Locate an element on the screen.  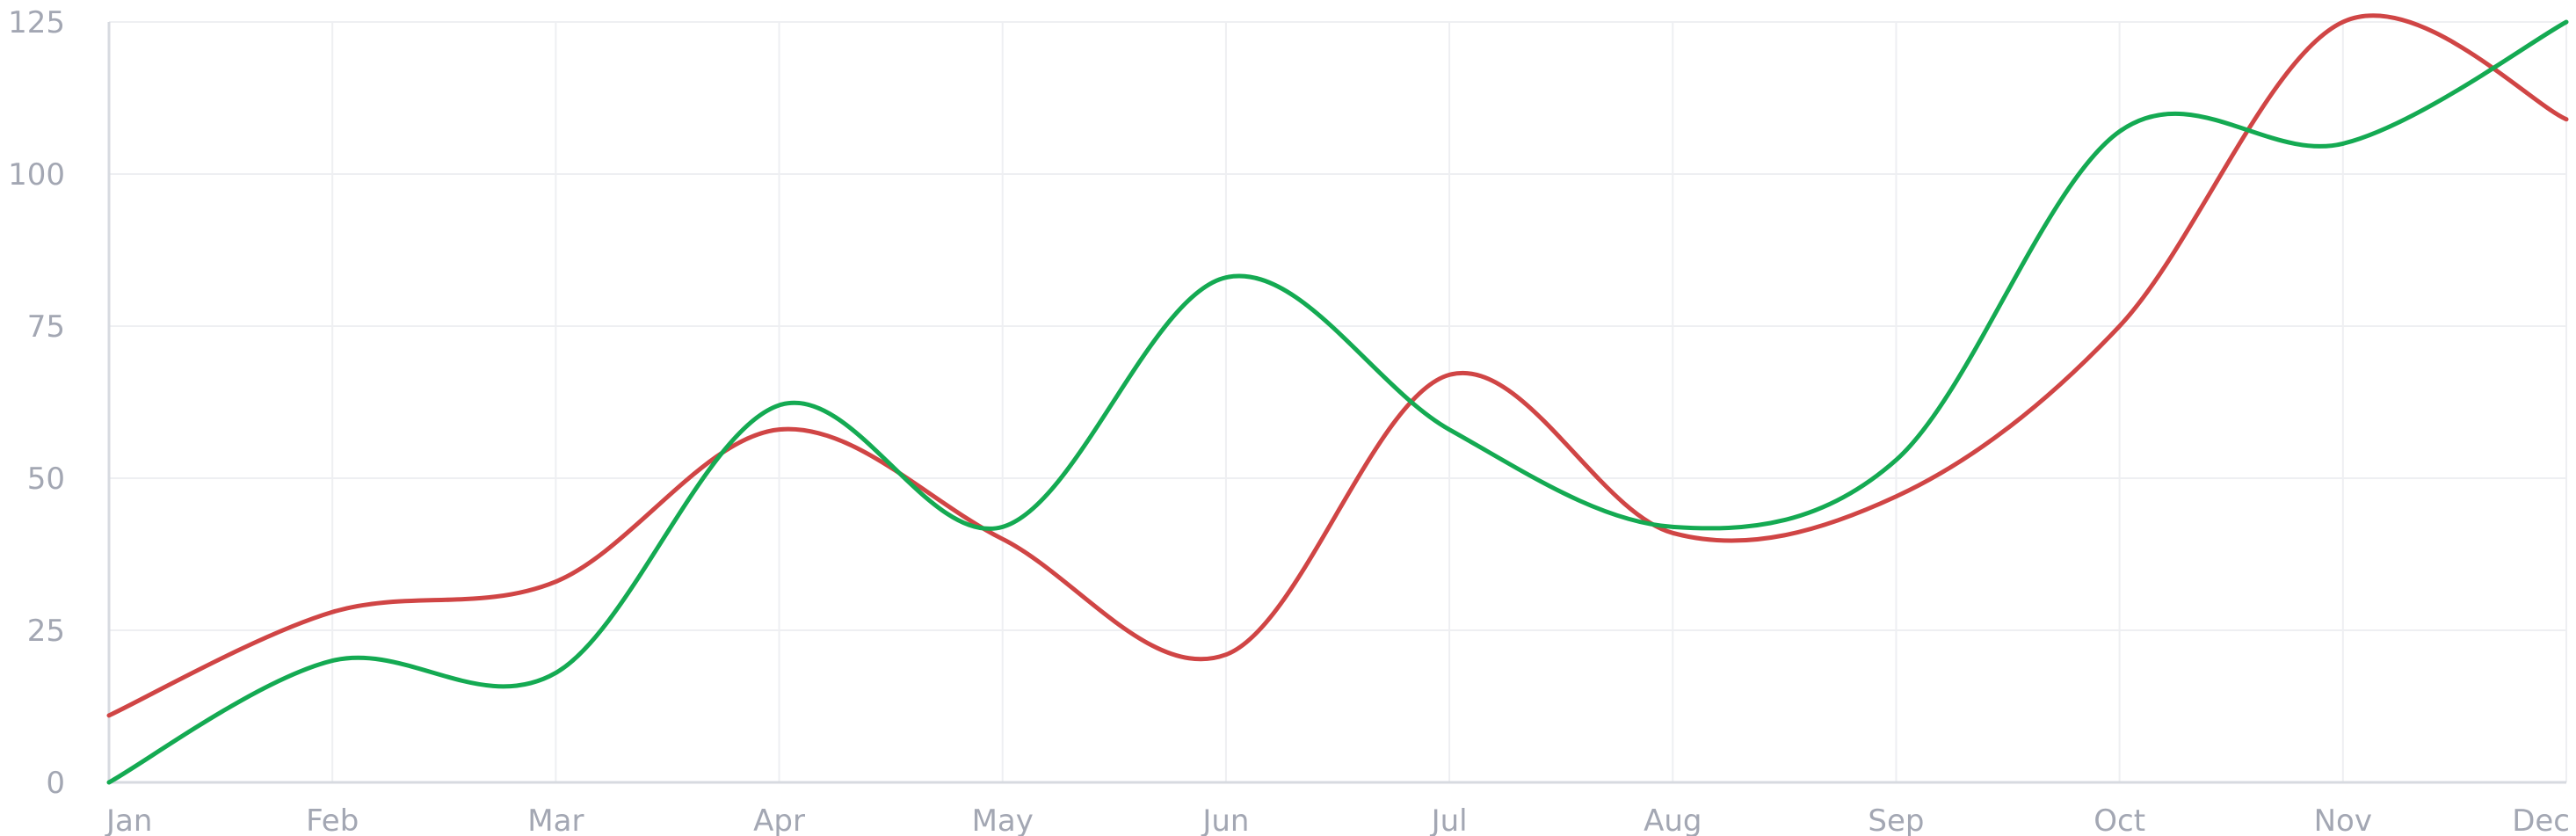
x-tick-label-jun: Jun is located at coordinates (1225, 819).